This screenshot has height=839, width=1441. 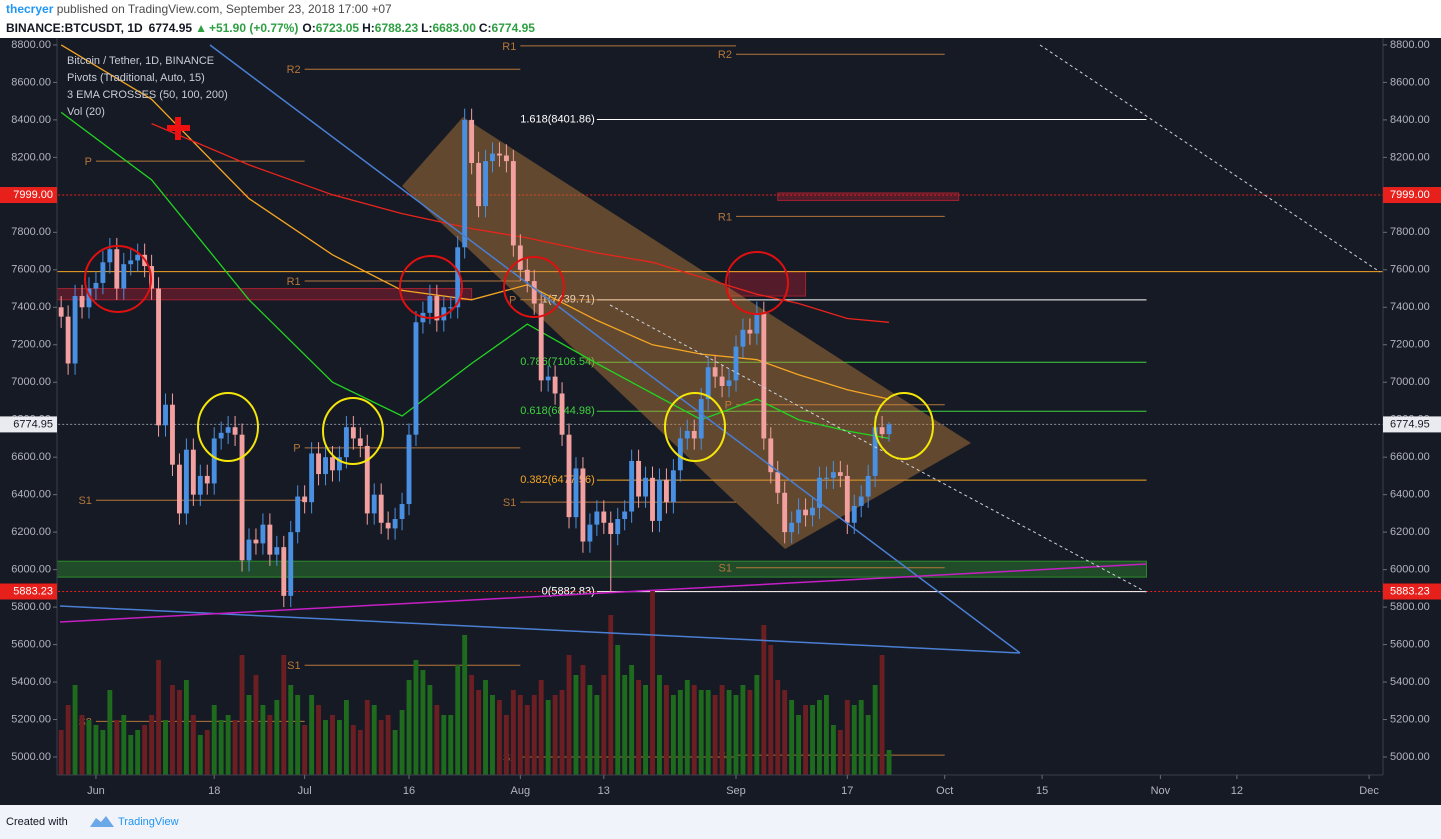 What do you see at coordinates (30, 9) in the screenshot?
I see `author: thecryer` at bounding box center [30, 9].